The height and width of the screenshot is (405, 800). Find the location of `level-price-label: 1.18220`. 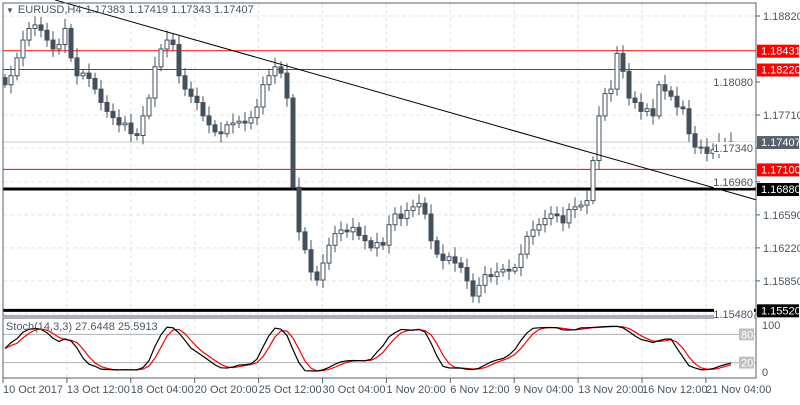

level-price-label: 1.18220 is located at coordinates (780, 71).